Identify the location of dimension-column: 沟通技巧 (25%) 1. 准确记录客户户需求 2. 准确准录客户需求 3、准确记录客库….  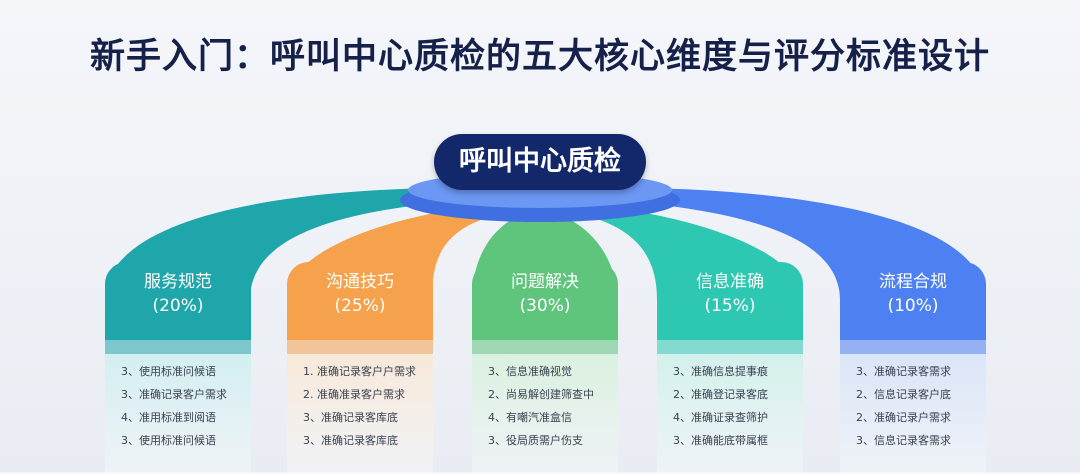
(360, 368).